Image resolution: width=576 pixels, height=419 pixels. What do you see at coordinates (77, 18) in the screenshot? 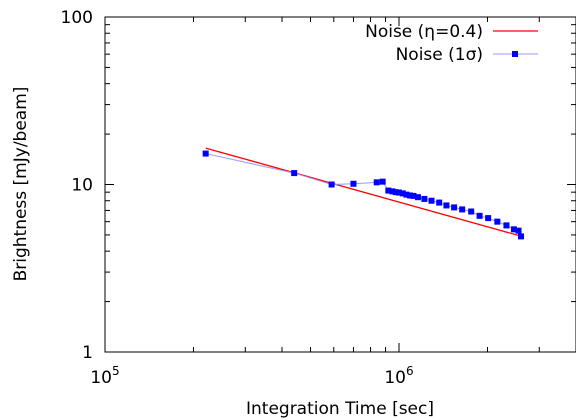
I see `y-tick-label: 100` at bounding box center [77, 18].